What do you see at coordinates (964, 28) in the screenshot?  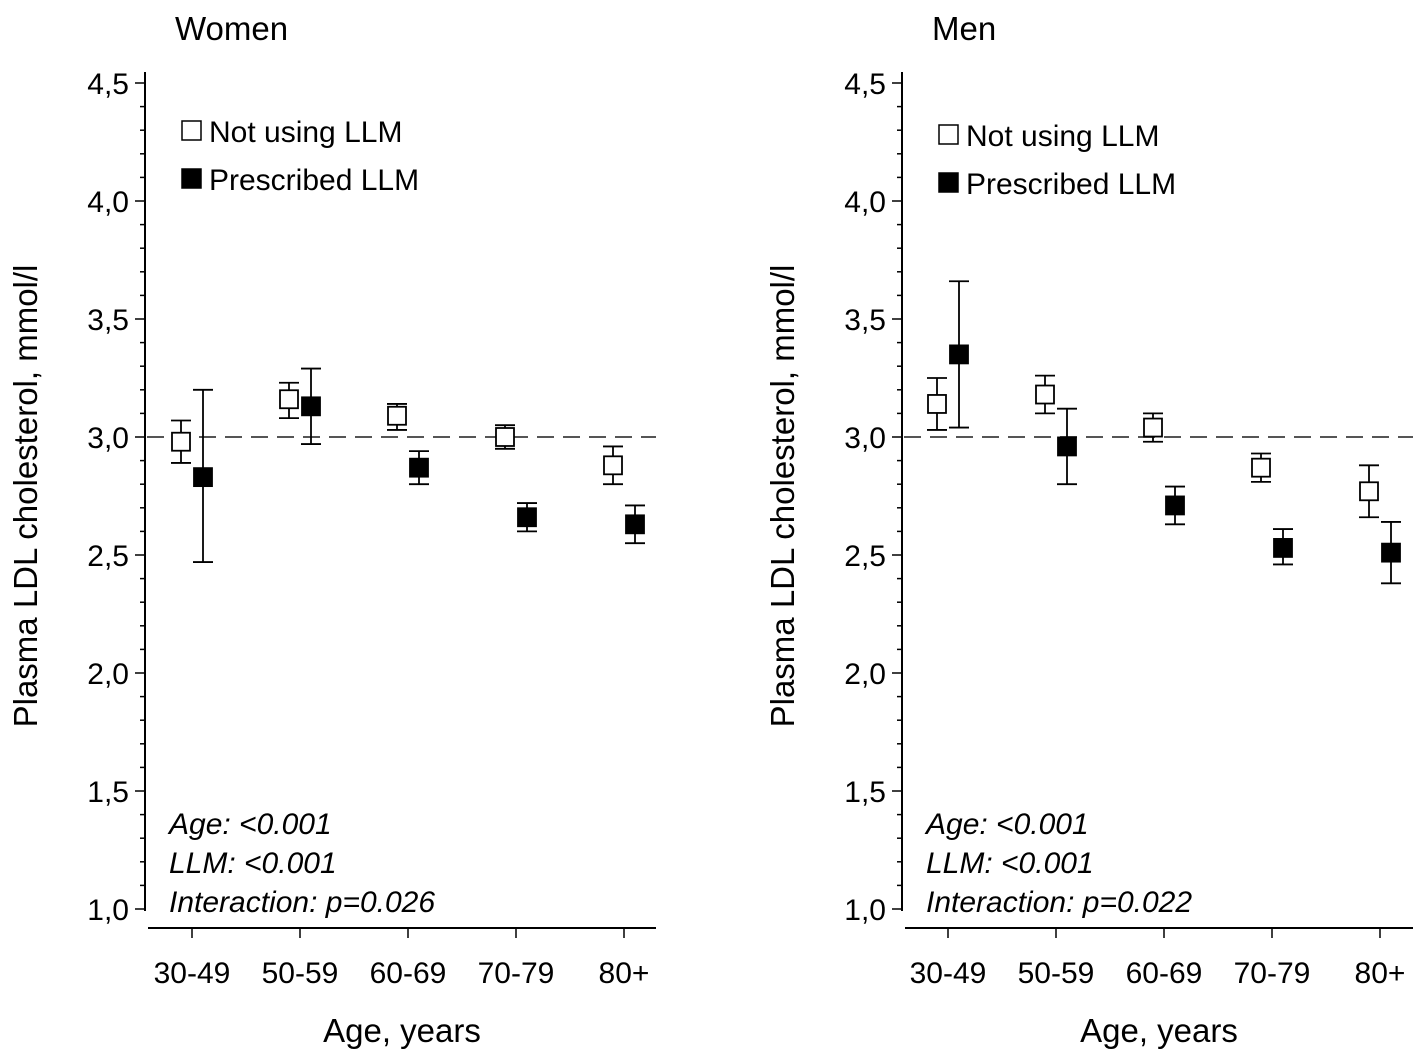 I see `panel-title: Men` at bounding box center [964, 28].